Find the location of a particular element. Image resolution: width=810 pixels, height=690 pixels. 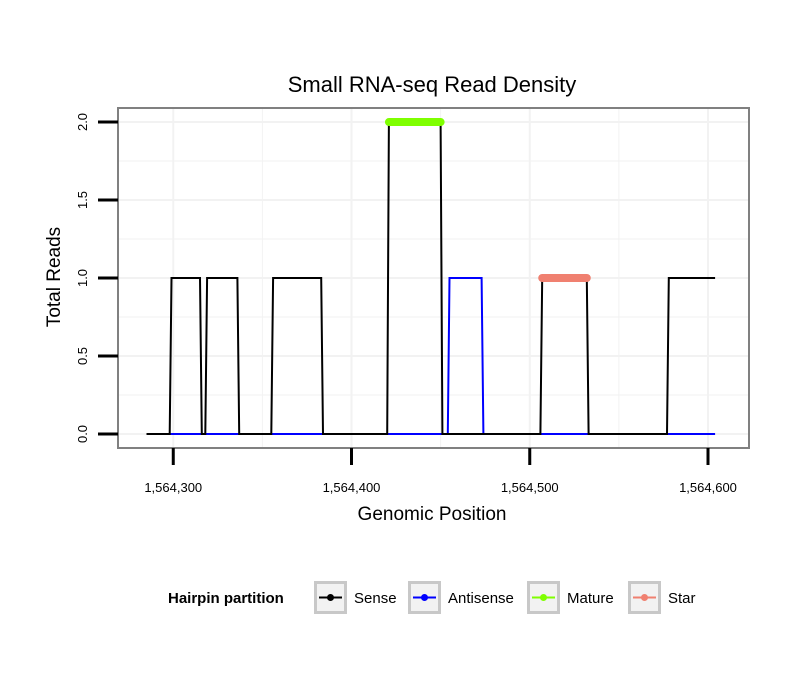

y-tick-label: 2.0 is located at coordinates (82, 122).